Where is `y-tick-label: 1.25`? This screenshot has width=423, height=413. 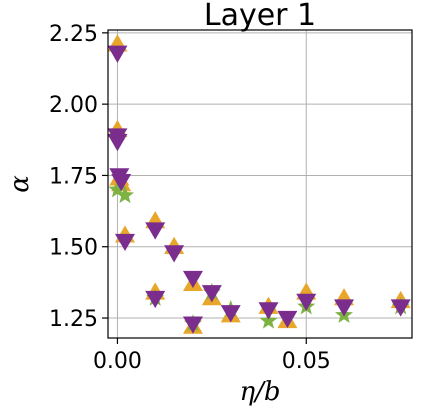
y-tick-label: 1.25 is located at coordinates (73, 319).